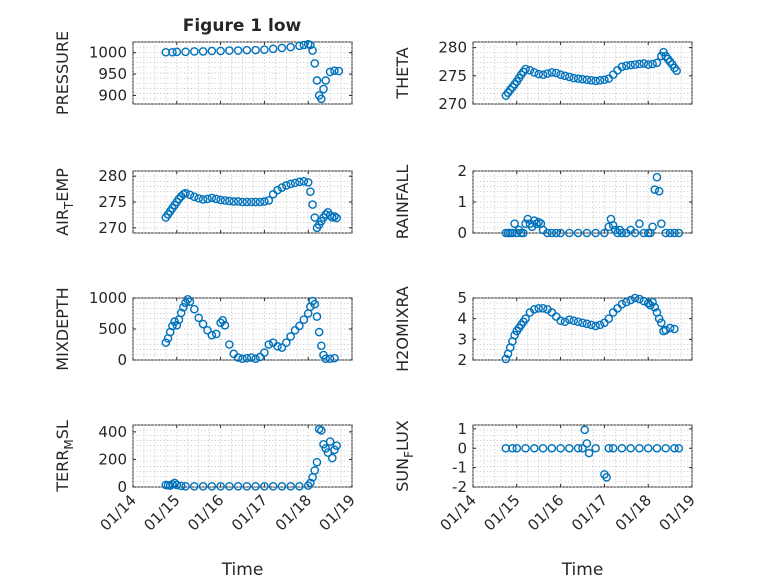 The image size is (778, 583). I want to click on y-tick-label: 2, so click(462, 171).